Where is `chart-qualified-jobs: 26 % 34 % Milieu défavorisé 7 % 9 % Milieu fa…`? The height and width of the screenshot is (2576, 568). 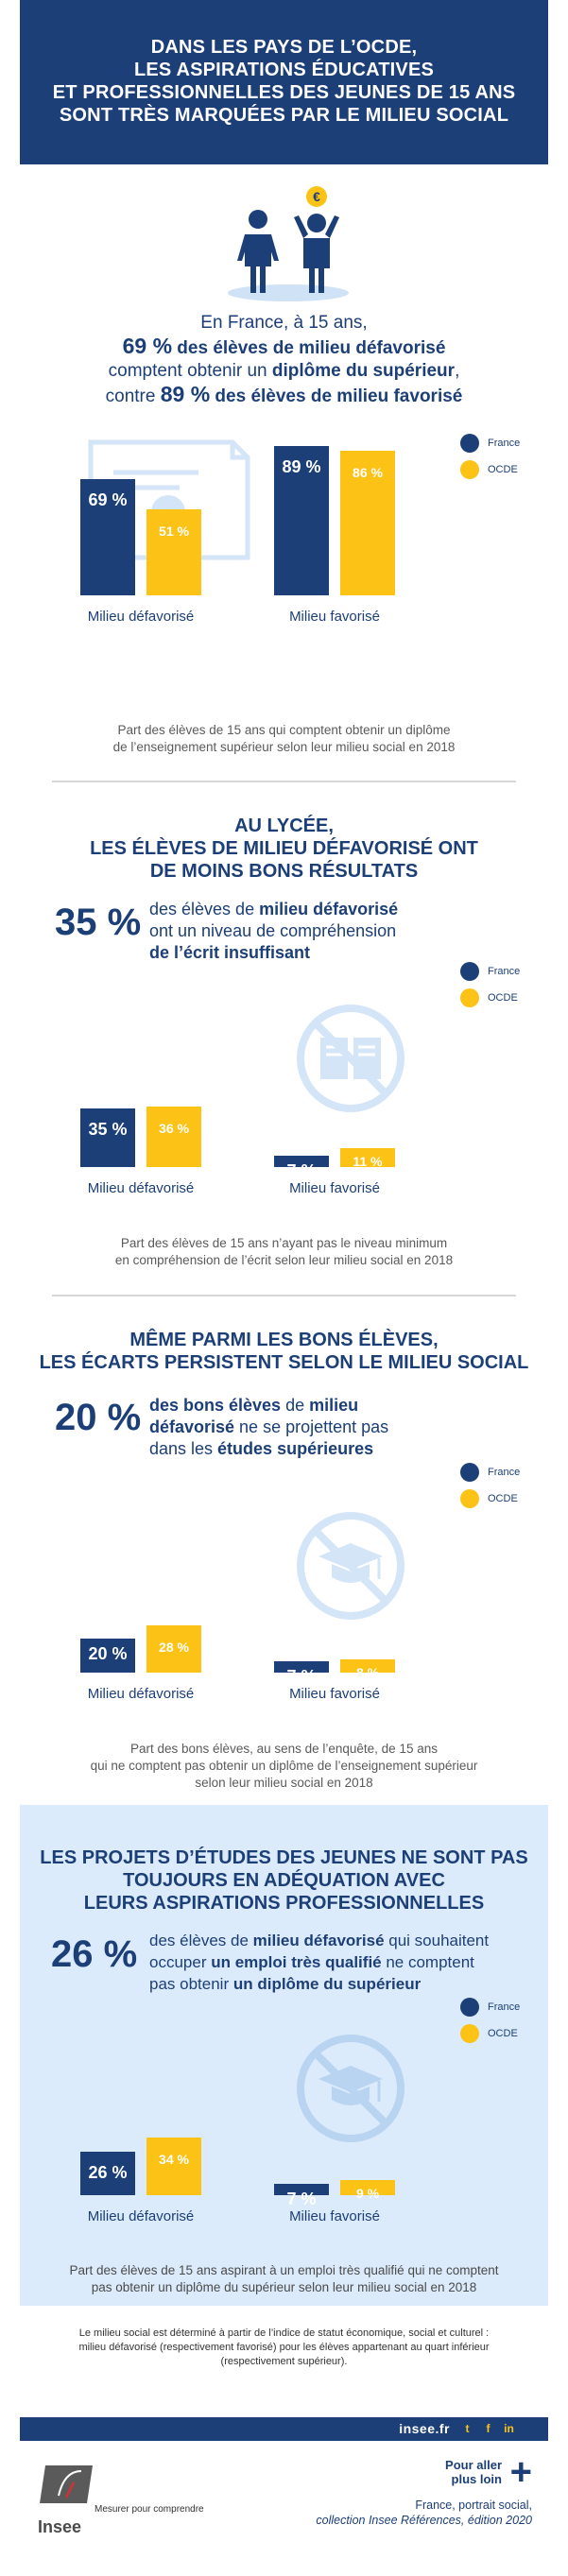 chart-qualified-jobs: 26 % 34 % Milieu défavorisé 7 % 9 % Milieu fa… is located at coordinates (302, 2127).